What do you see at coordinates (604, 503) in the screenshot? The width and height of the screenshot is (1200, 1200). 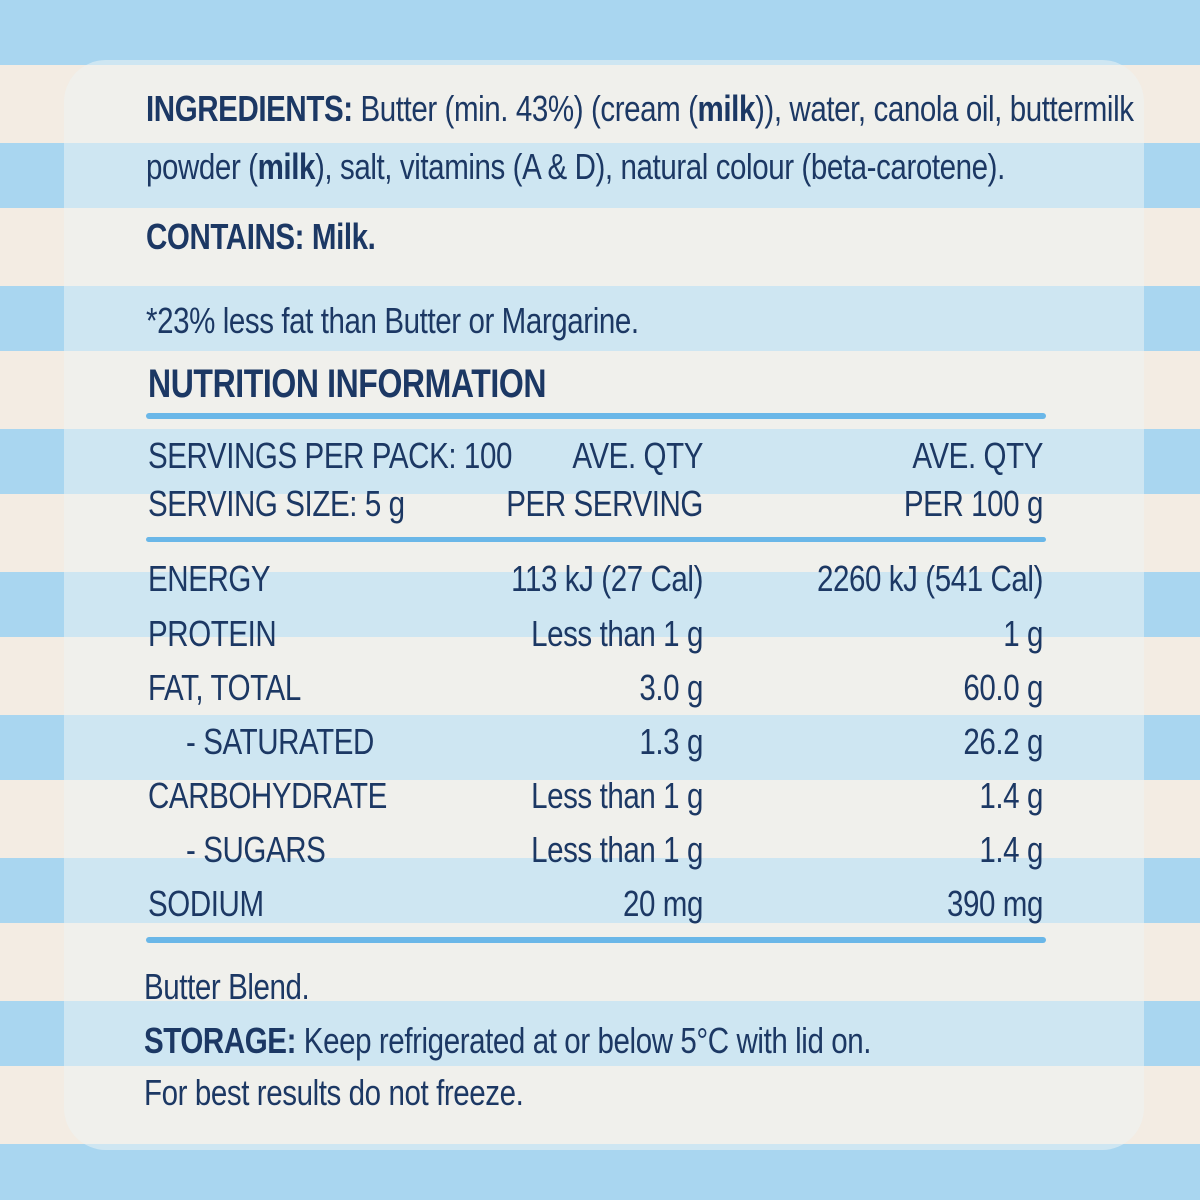 I see `col-header-serving-2: PER SERVING` at bounding box center [604, 503].